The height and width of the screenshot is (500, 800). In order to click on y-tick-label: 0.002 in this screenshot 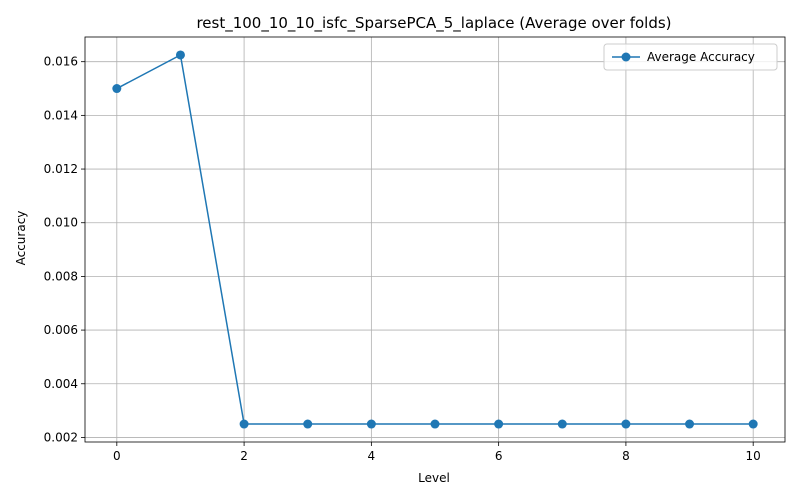, I will do `click(61, 437)`.